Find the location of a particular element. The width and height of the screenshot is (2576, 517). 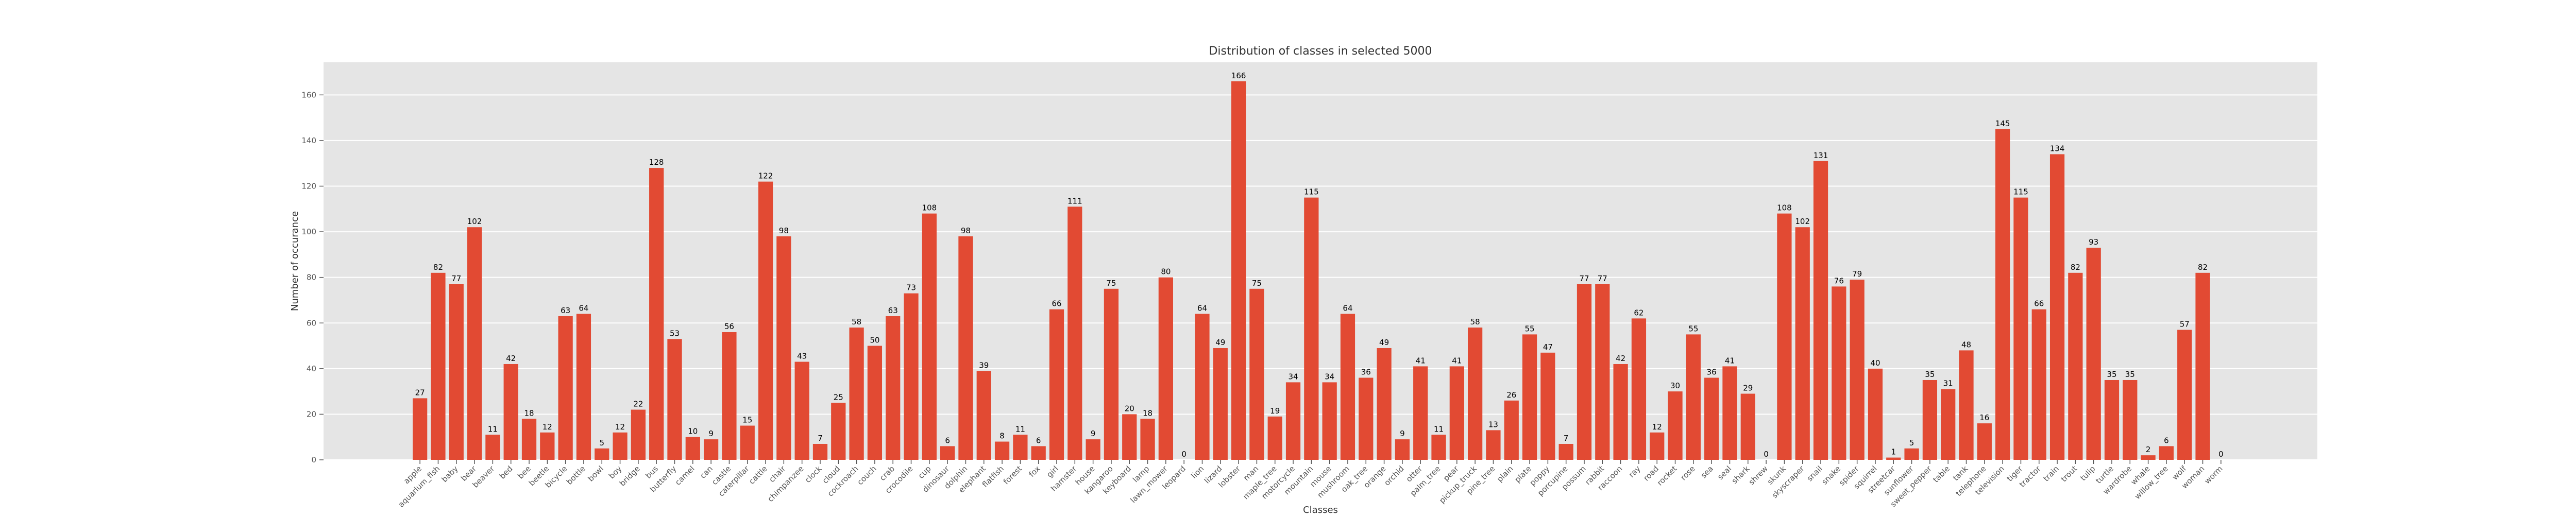

value-label: 131 is located at coordinates (1821, 155).